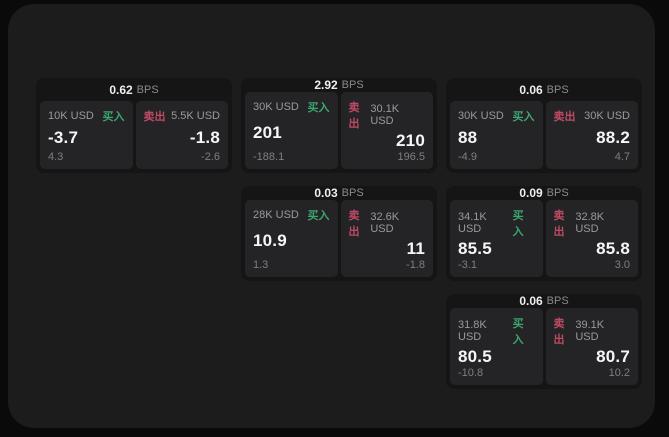 The height and width of the screenshot is (437, 669). I want to click on sell-sub-value: -2.6, so click(210, 157).